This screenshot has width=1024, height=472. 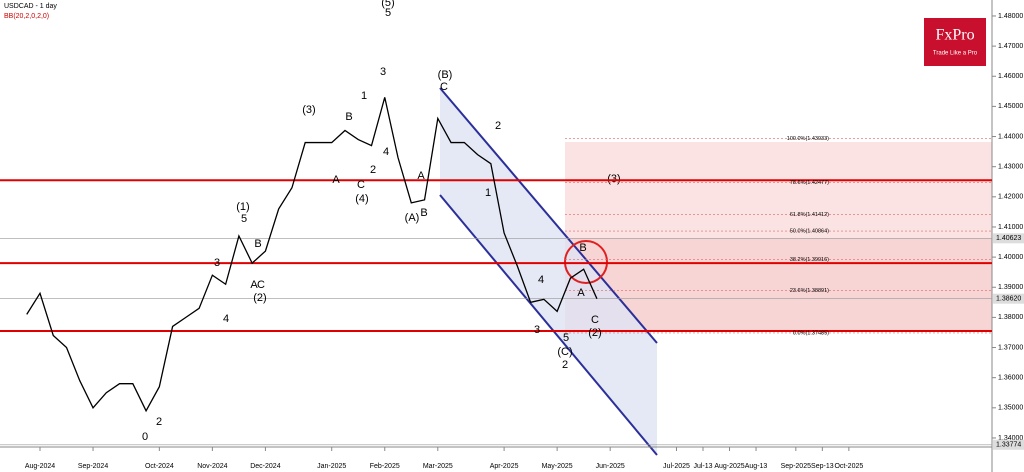 What do you see at coordinates (676, 466) in the screenshot?
I see `x-tick-label: Jul-2025` at bounding box center [676, 466].